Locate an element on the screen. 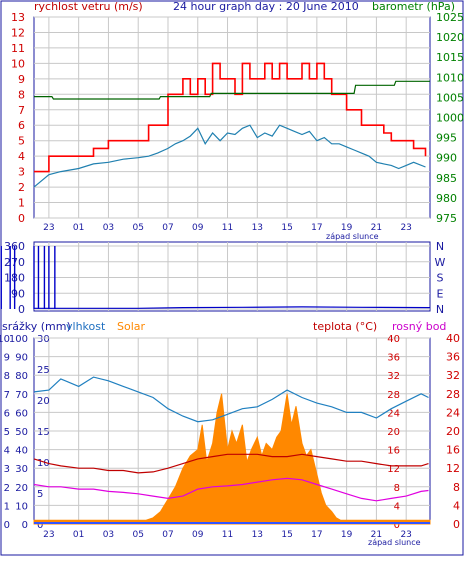  humidity-y-tick-label: 20 is located at coordinates (21, 488).